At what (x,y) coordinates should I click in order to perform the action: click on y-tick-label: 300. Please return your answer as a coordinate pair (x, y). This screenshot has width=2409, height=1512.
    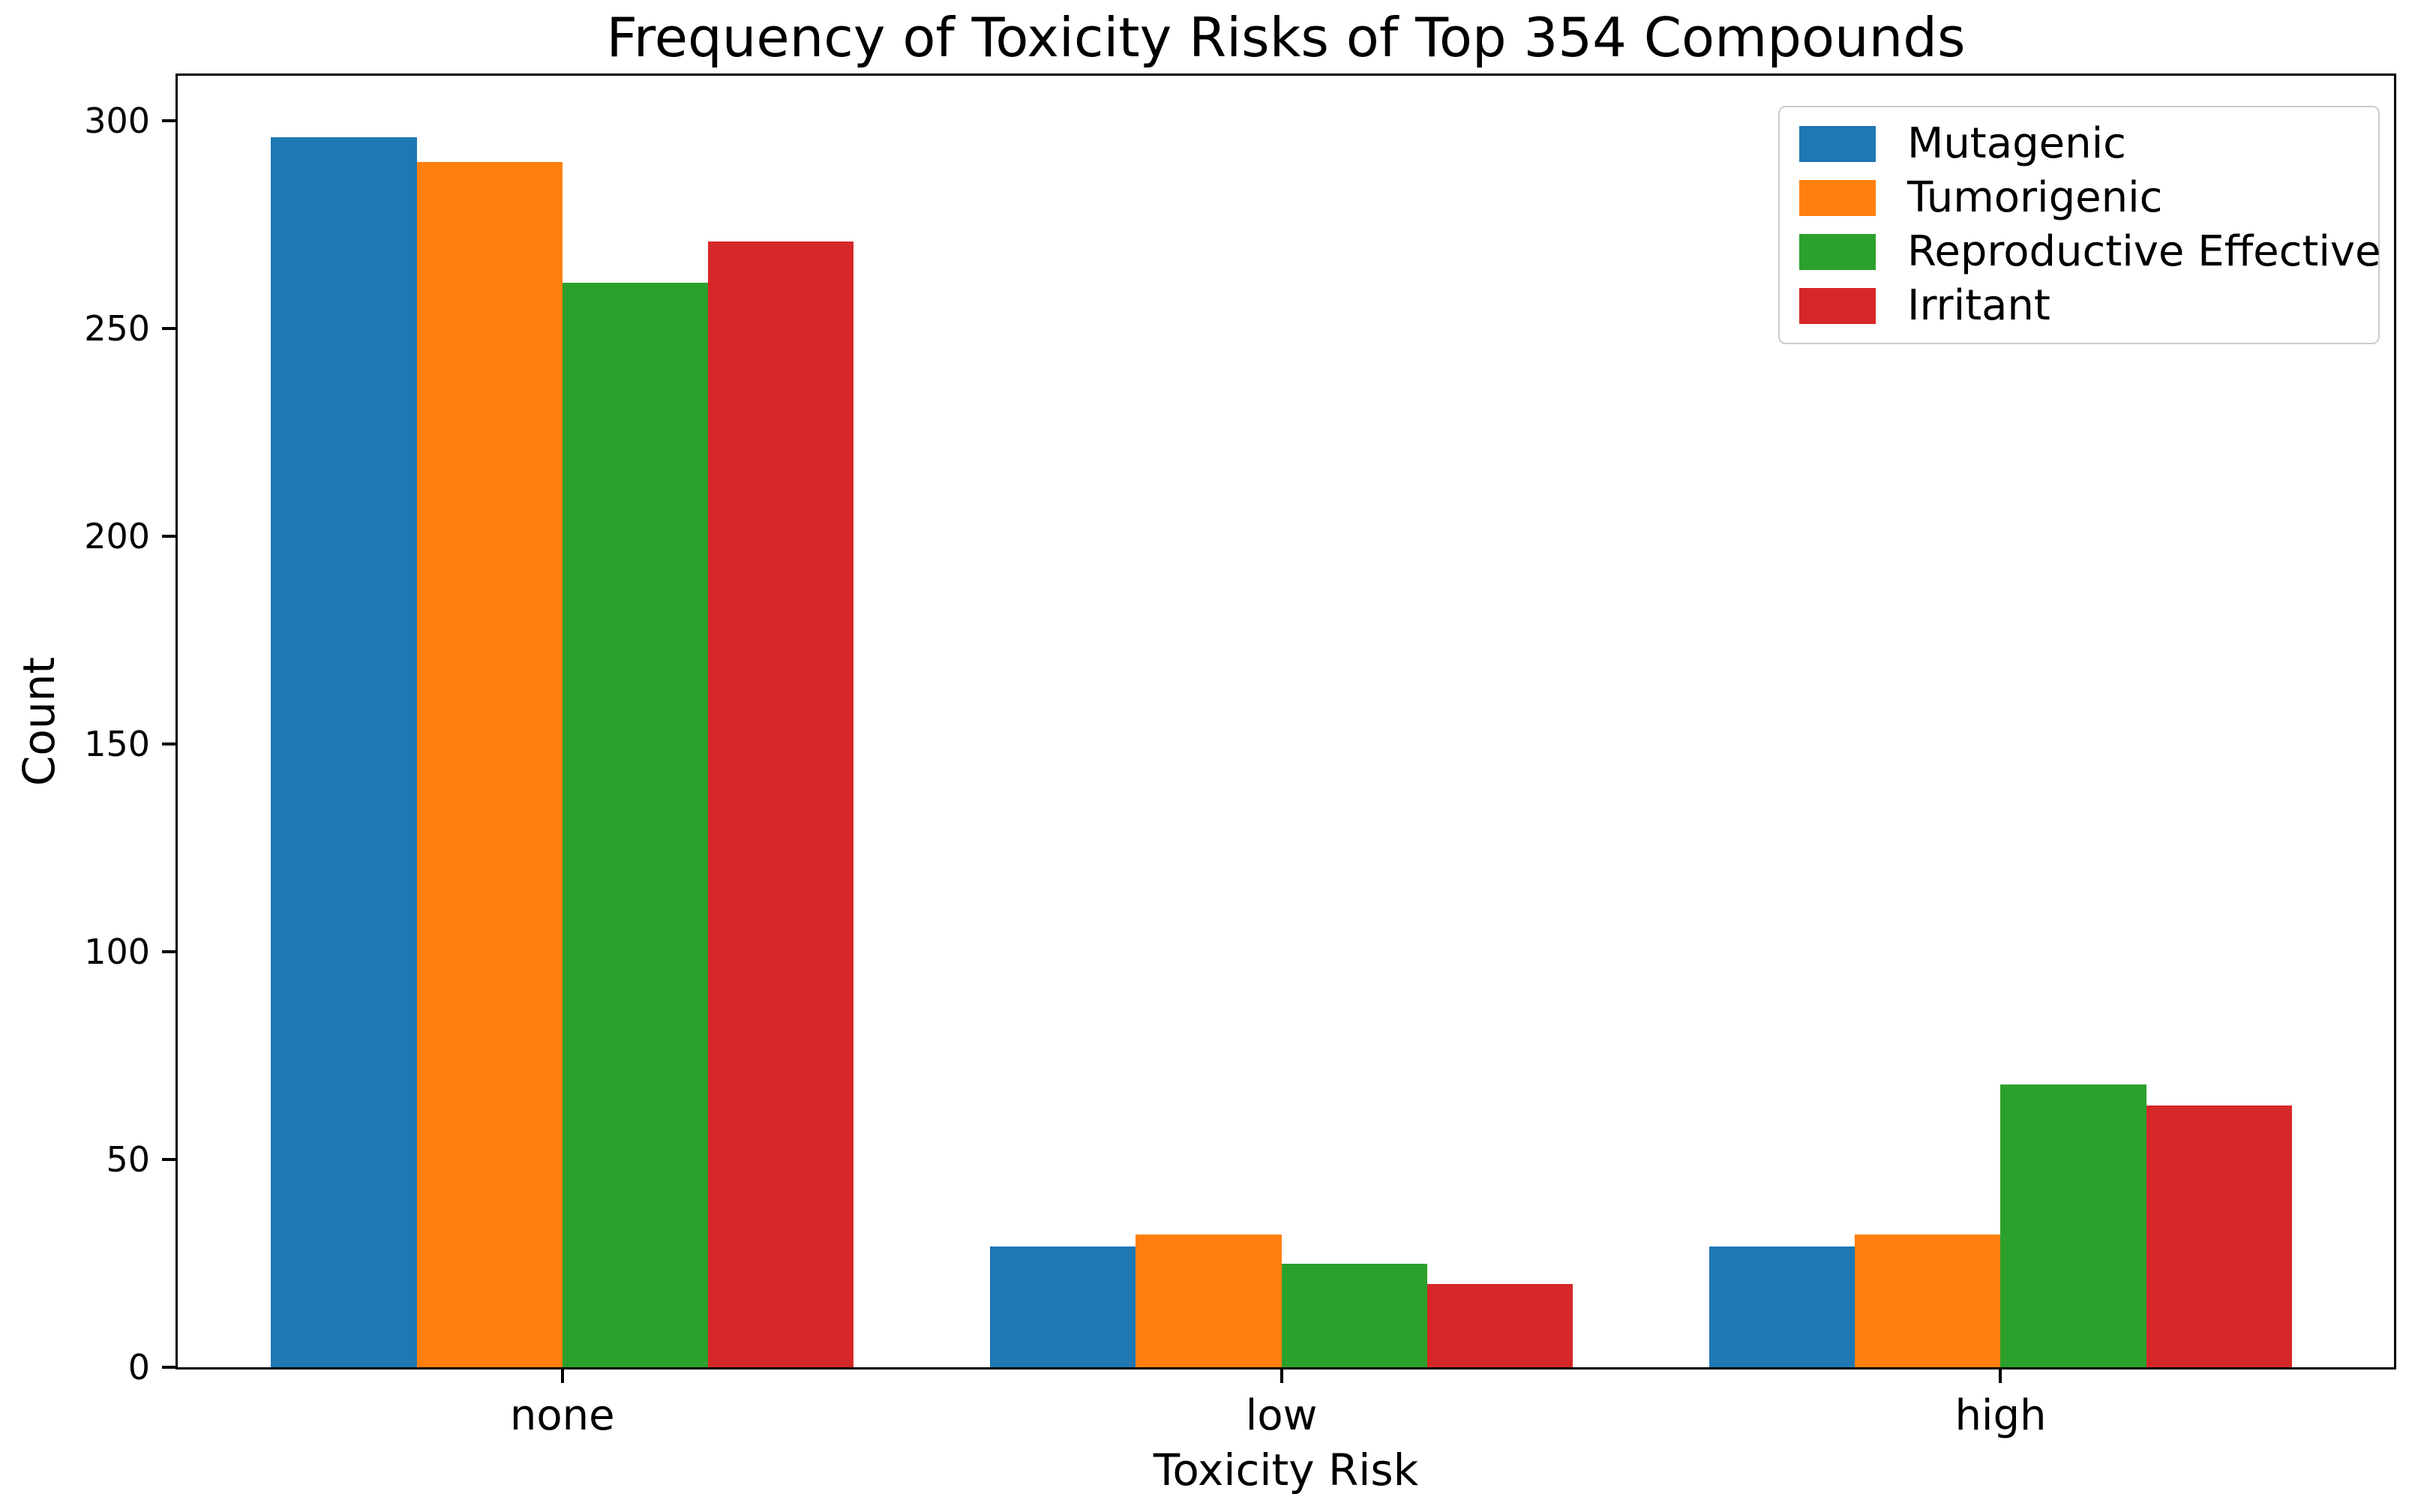
    Looking at the image, I should click on (117, 120).